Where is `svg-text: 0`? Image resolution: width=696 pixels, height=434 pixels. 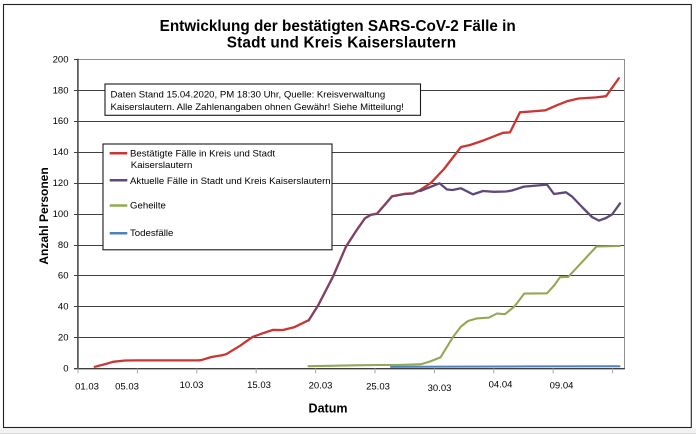
svg-text: 0 is located at coordinates (65, 368).